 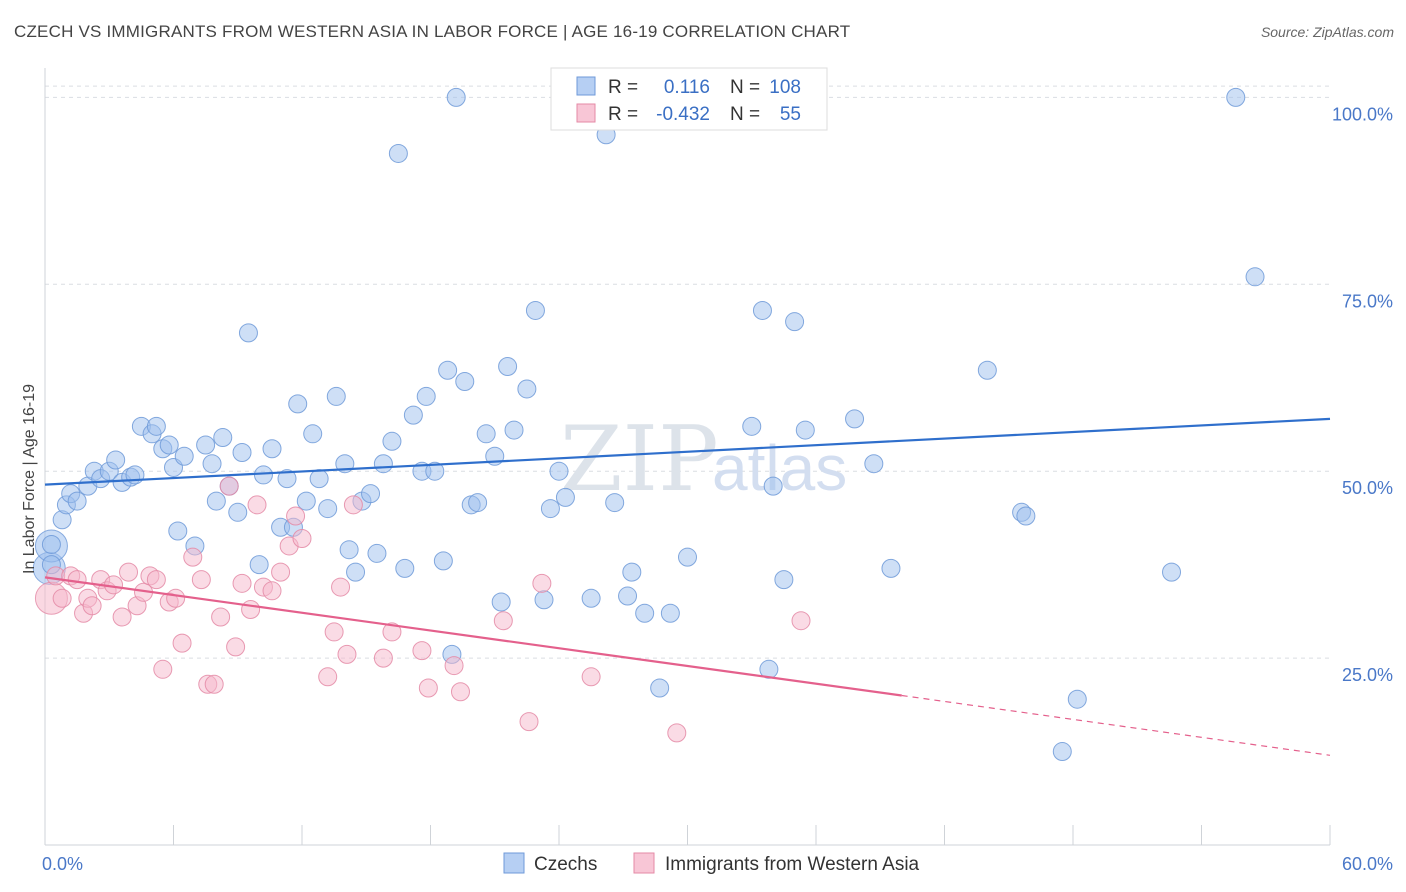 I want to click on legend-n-value-1: 108, so click(x=785, y=87).